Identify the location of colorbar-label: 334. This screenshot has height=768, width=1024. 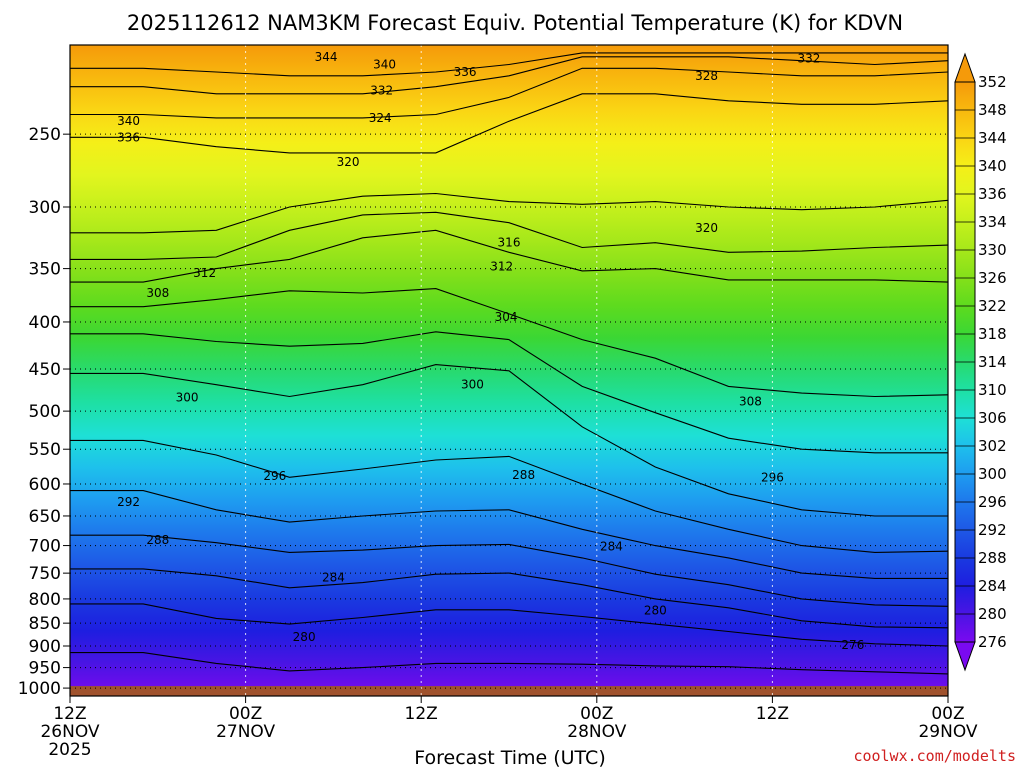
(992, 222).